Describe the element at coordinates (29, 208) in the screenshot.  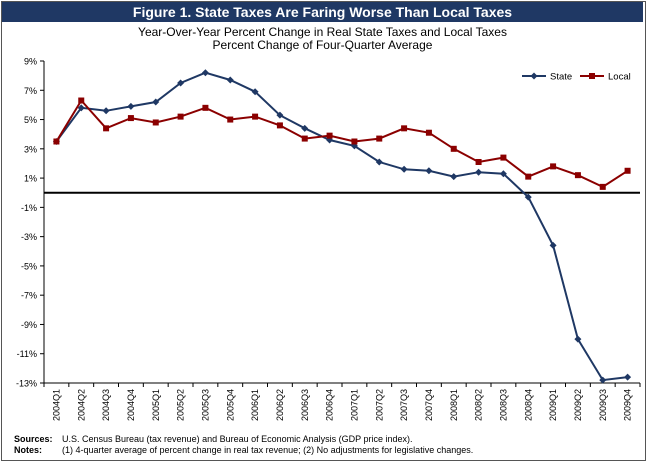
I see `y-tick-label: -1%` at that location.